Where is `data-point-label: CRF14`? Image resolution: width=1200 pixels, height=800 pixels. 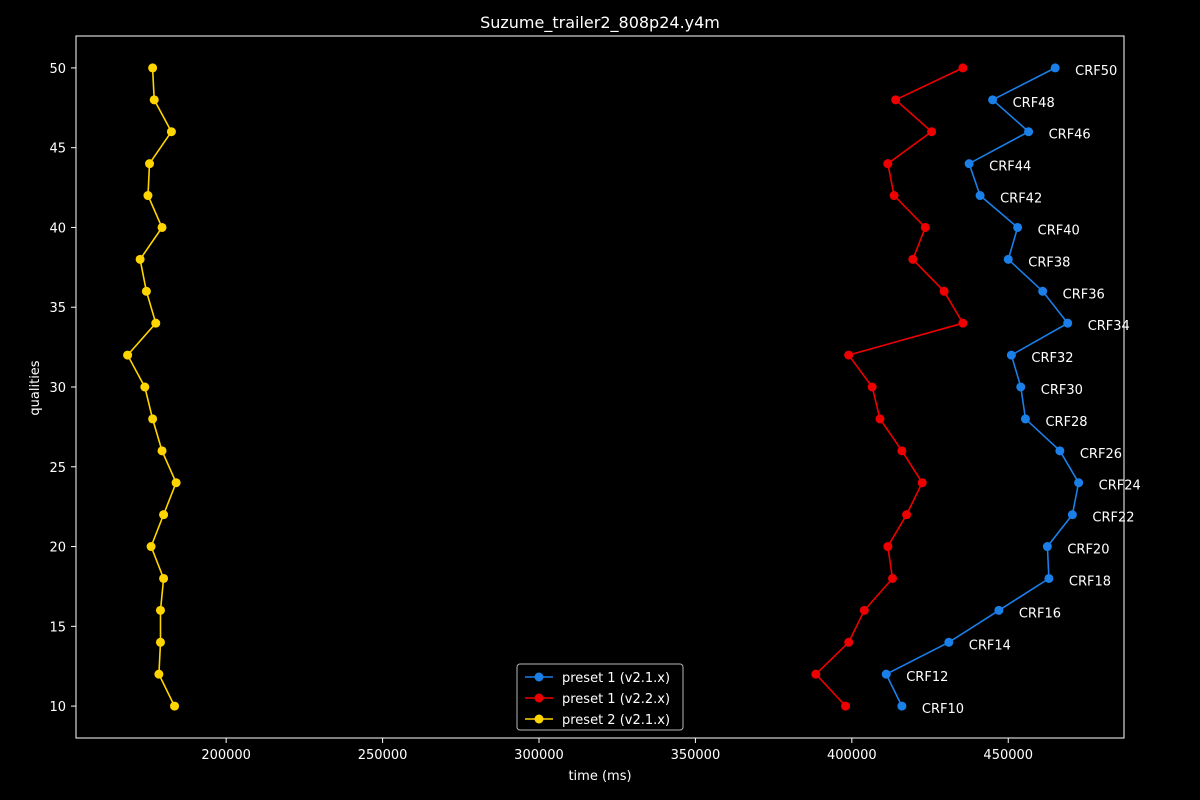 data-point-label: CRF14 is located at coordinates (990, 645).